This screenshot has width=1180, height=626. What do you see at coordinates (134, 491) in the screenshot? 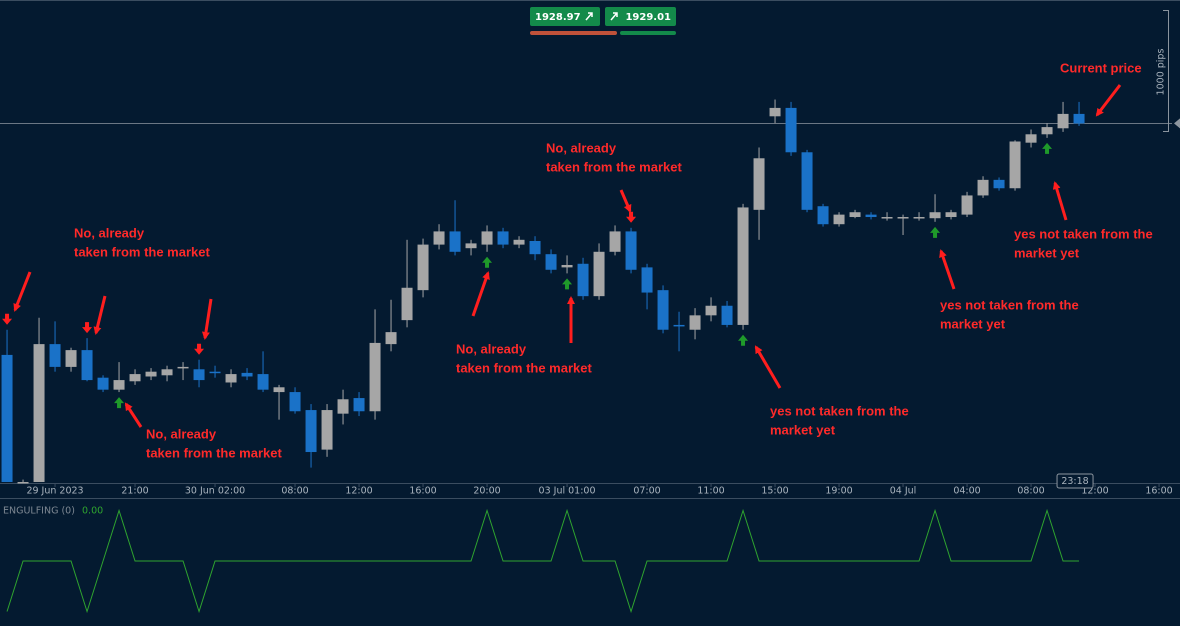
I see `x-tick-label: 21:00` at bounding box center [134, 491].